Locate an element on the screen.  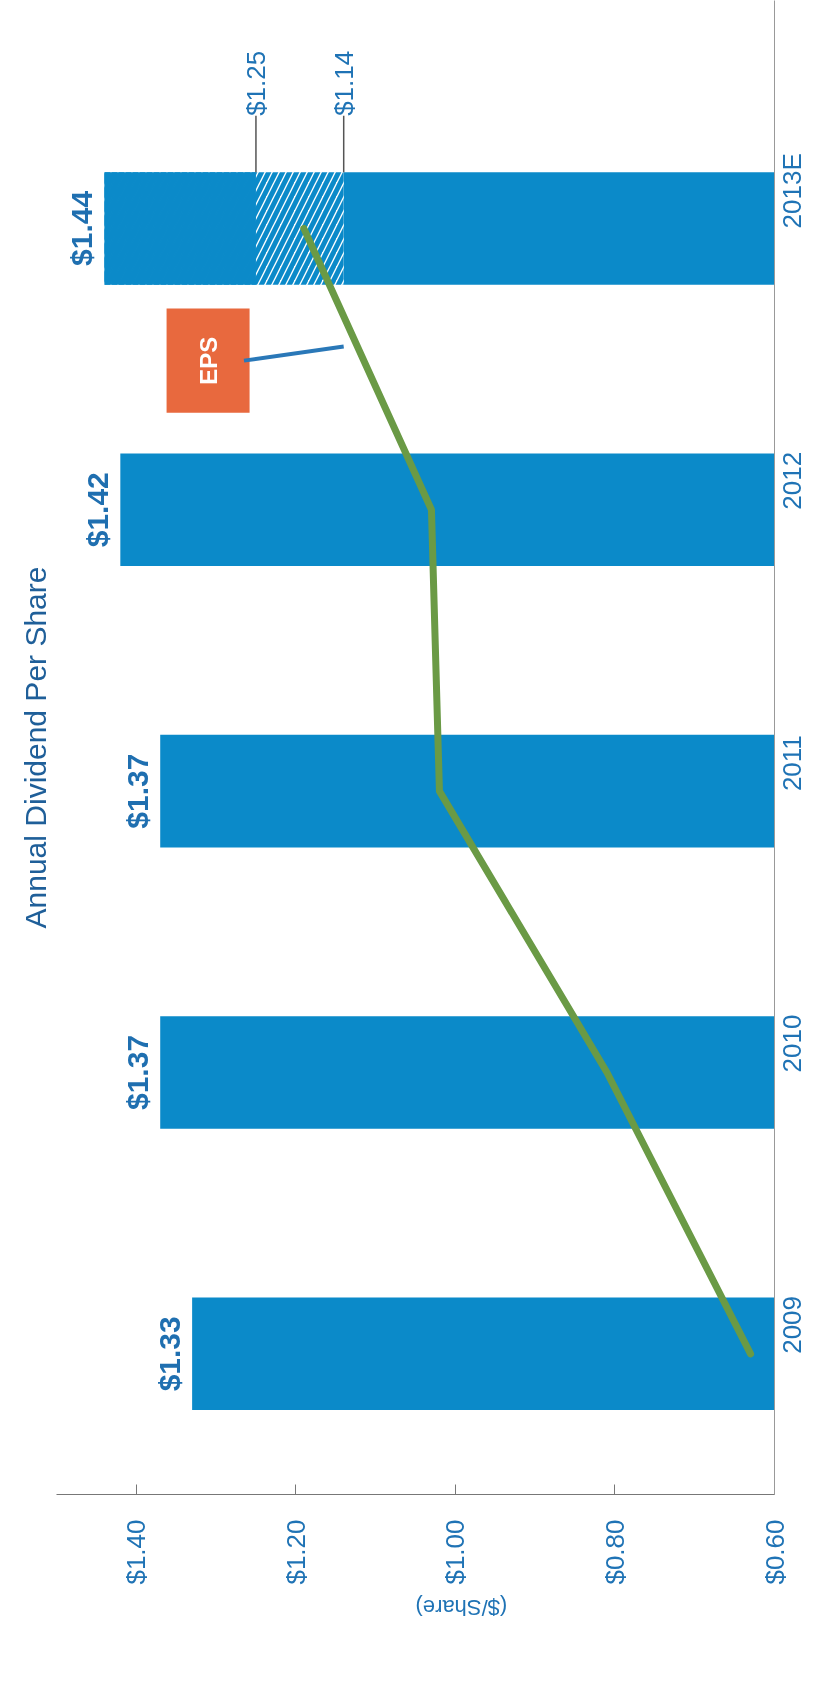
x-tick-label: $1.40 is located at coordinates (136, 1552).